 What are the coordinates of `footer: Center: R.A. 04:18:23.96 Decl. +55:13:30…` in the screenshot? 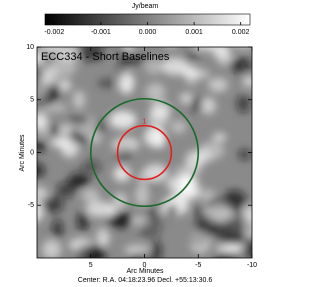 It's located at (145, 280).